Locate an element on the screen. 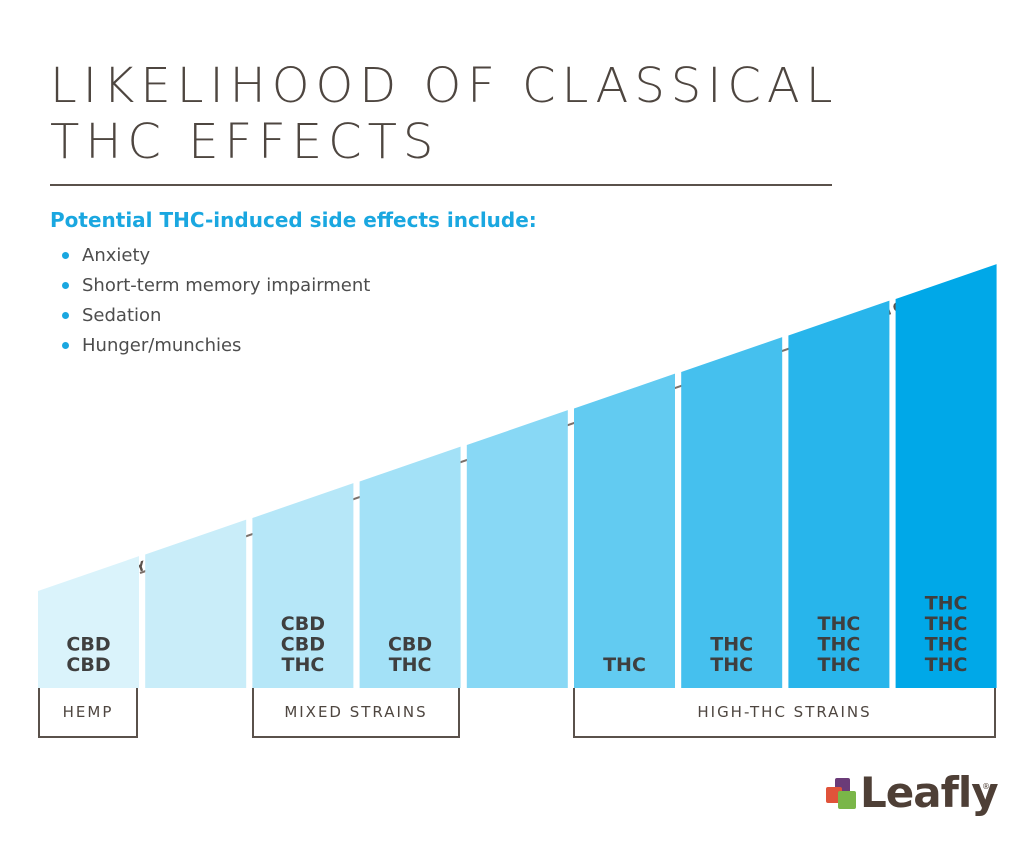  leafly-logo-icon is located at coordinates (841, 793).